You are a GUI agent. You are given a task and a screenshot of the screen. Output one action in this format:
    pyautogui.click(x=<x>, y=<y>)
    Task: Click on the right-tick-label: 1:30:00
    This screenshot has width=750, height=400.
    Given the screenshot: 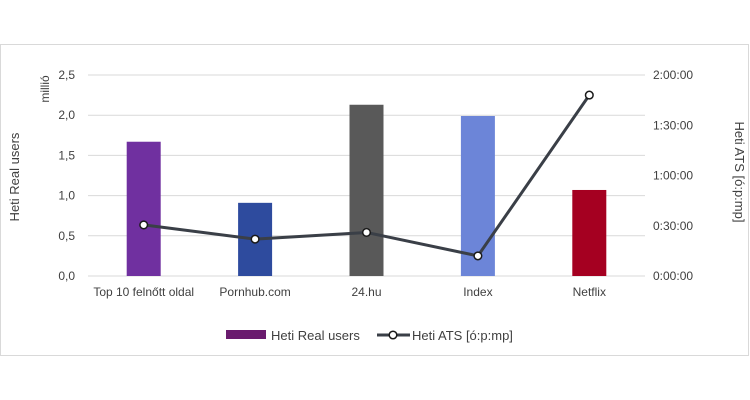 What is the action you would take?
    pyautogui.click(x=673, y=125)
    